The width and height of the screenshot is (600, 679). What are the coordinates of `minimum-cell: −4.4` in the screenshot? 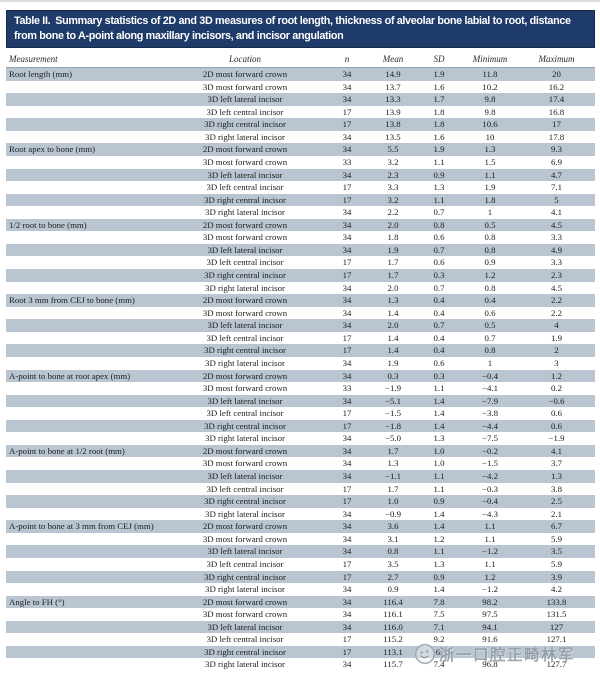 It's located at (490, 426).